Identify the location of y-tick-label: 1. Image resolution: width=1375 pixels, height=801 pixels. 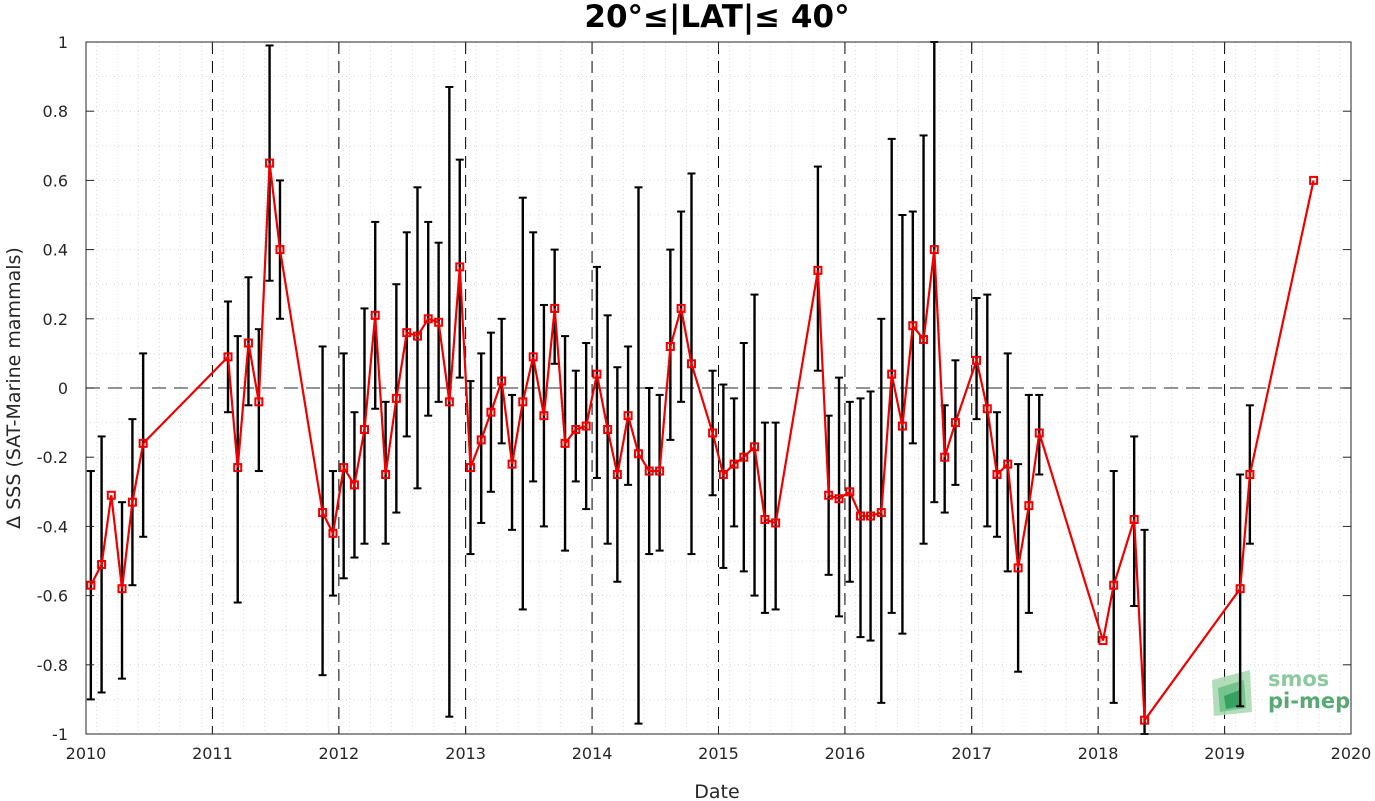
(63, 42).